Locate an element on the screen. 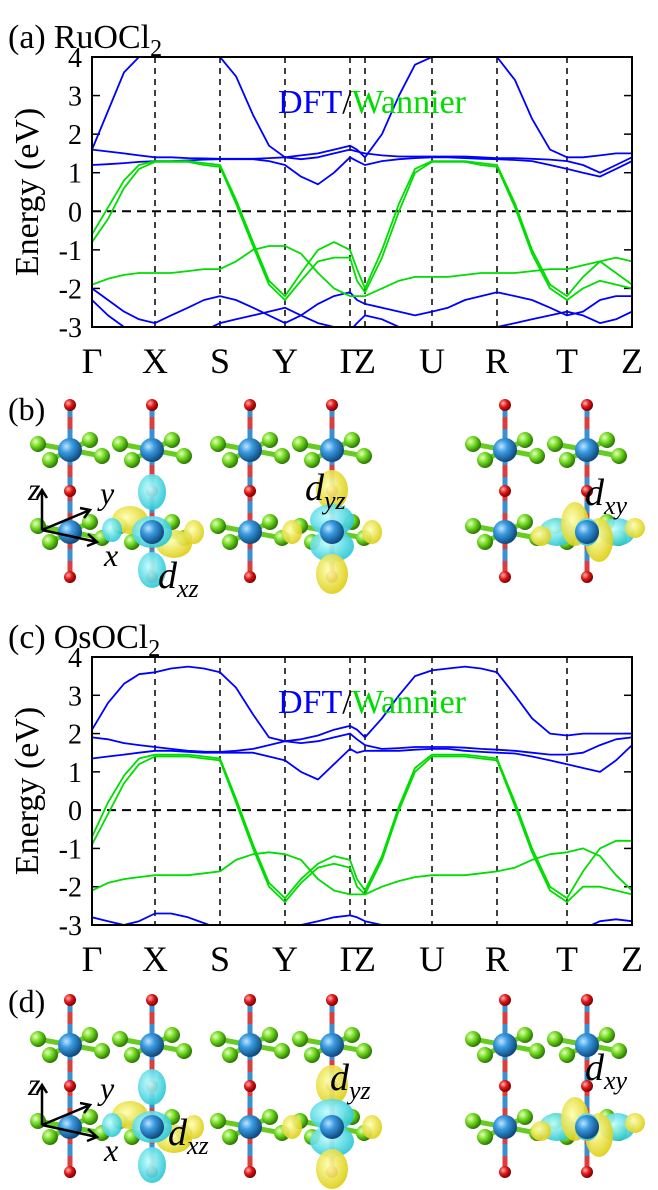 Image resolution: width=658 pixels, height=1190 pixels. title: OsOCl is located at coordinates (101, 637).